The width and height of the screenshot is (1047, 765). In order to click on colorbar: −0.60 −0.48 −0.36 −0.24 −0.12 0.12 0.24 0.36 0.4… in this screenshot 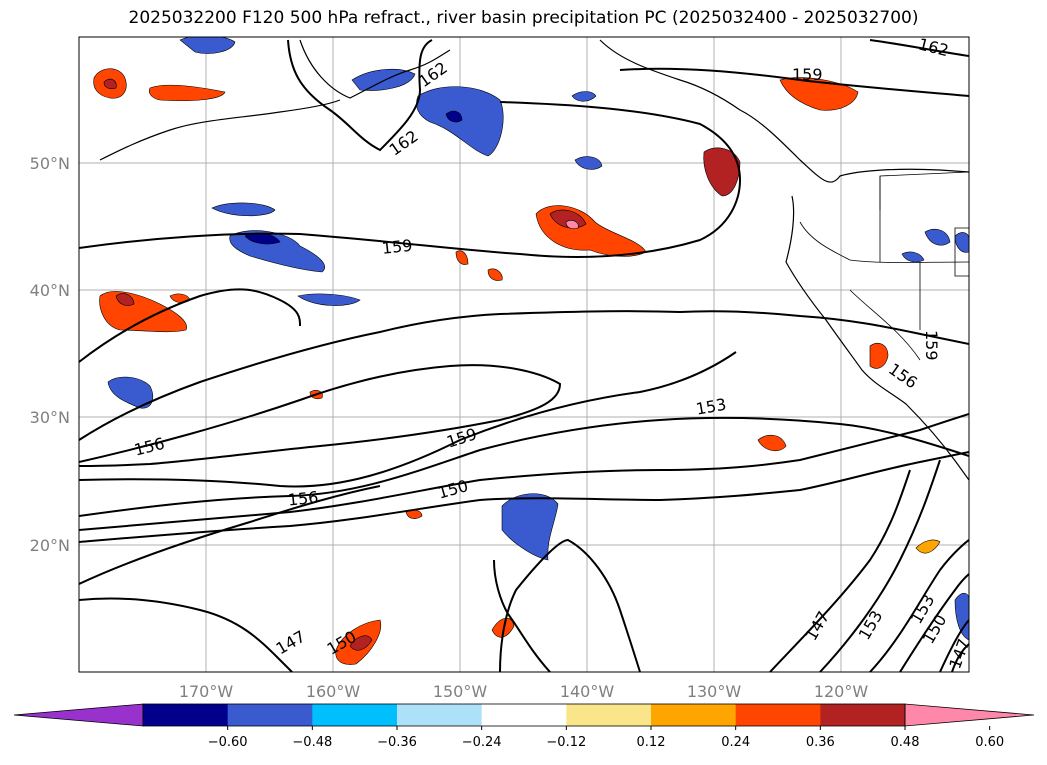, I will do `click(524, 726)`.